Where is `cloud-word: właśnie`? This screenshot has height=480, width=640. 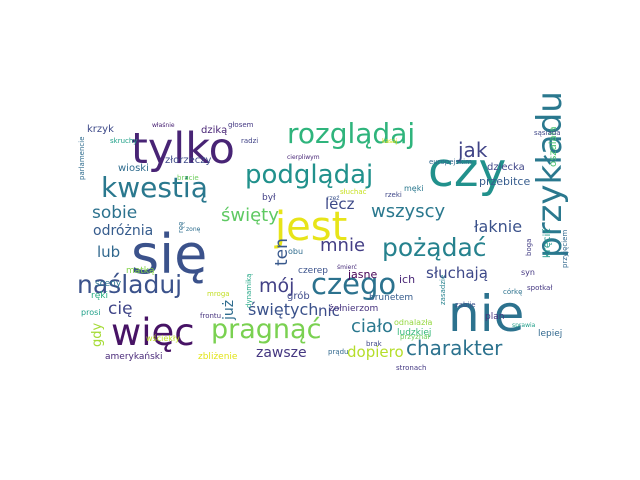
cloud-word: właśnie is located at coordinates (163, 125).